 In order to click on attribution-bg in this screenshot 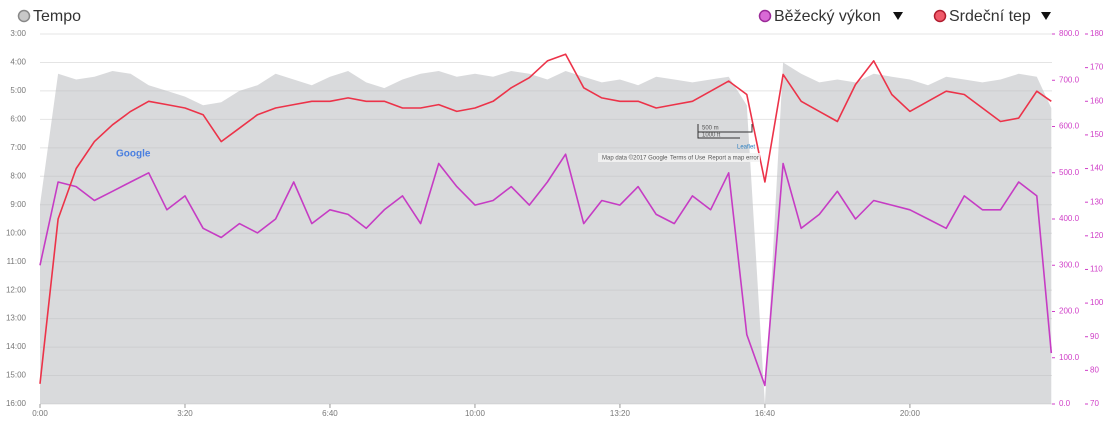, I will do `click(679, 157)`.